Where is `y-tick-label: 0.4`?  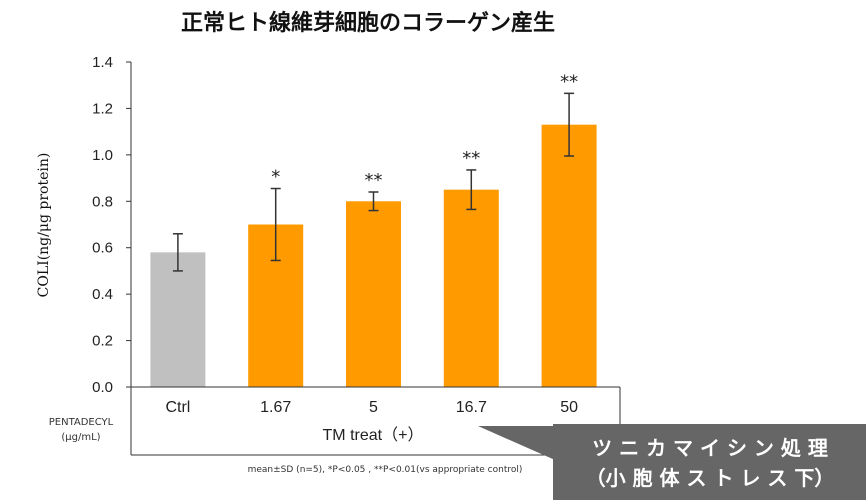
y-tick-label: 0.4 is located at coordinates (102, 294).